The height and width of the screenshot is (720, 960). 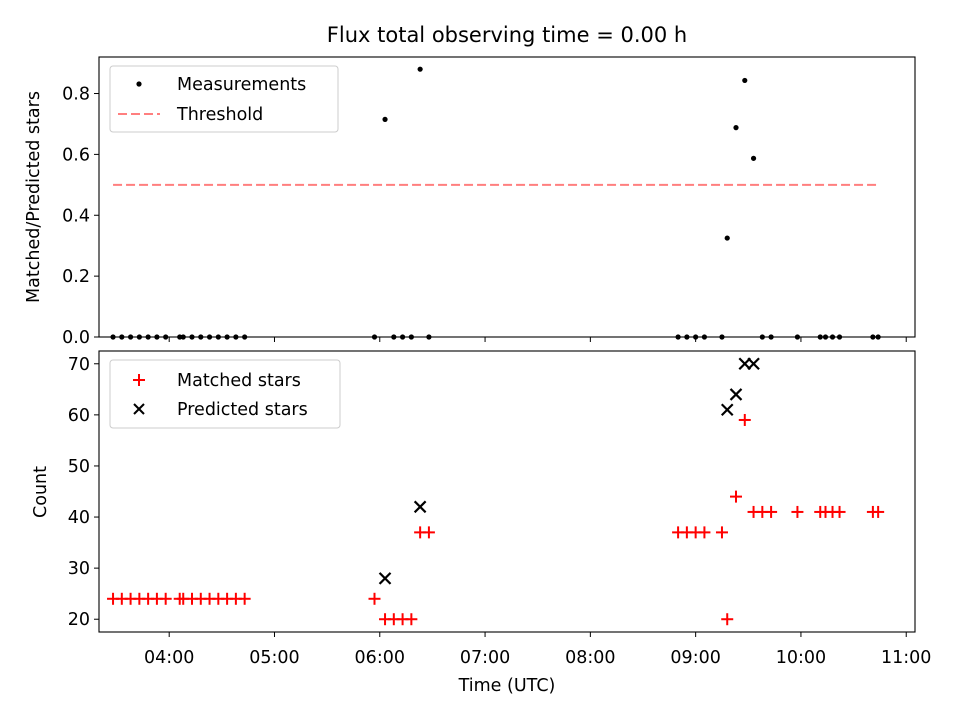 What do you see at coordinates (79, 467) in the screenshot?
I see `y-tick-label: 50` at bounding box center [79, 467].